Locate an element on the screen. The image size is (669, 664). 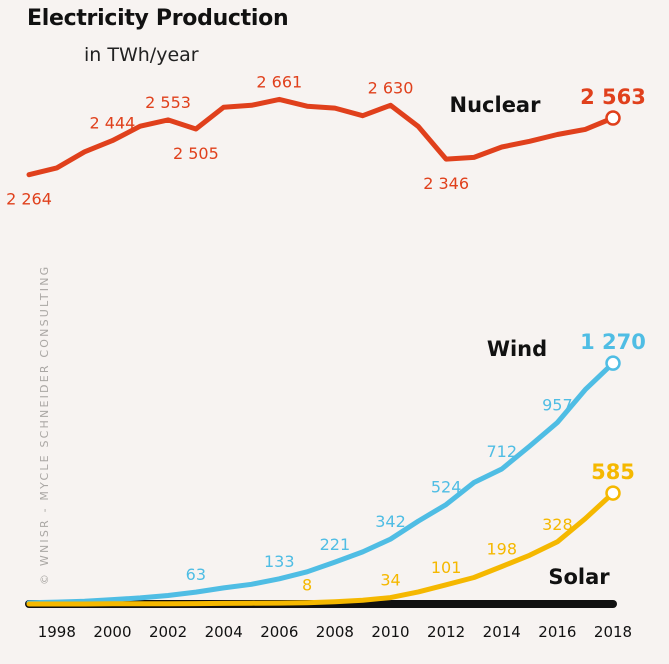
solar-data-label: 101 is located at coordinates (446, 567).